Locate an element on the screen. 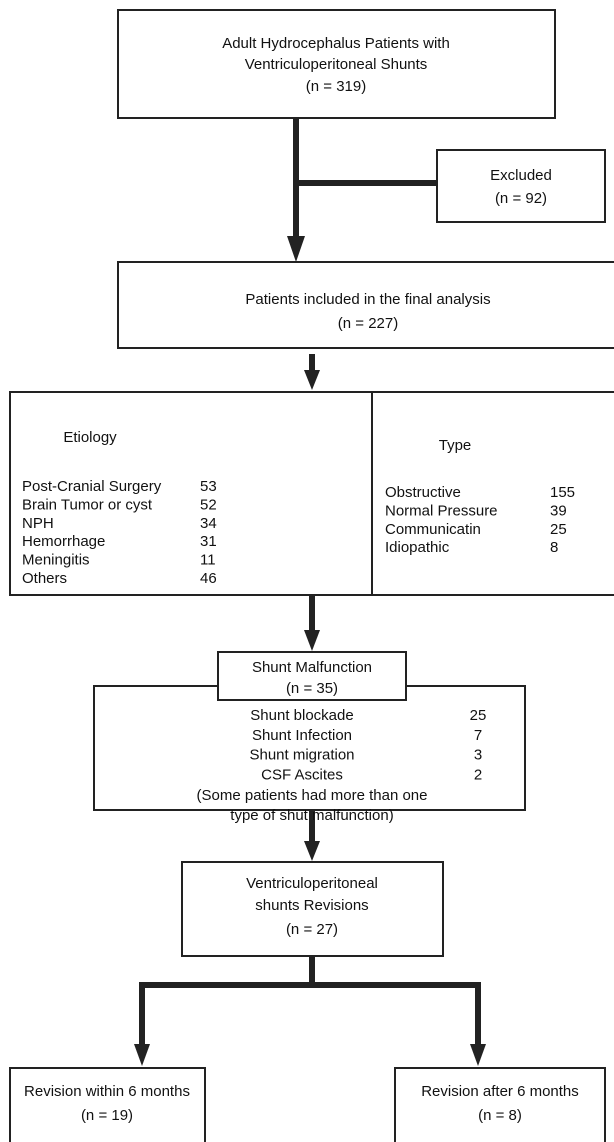  box-text: Ventriculoperitoneal is located at coordinates (312, 883).